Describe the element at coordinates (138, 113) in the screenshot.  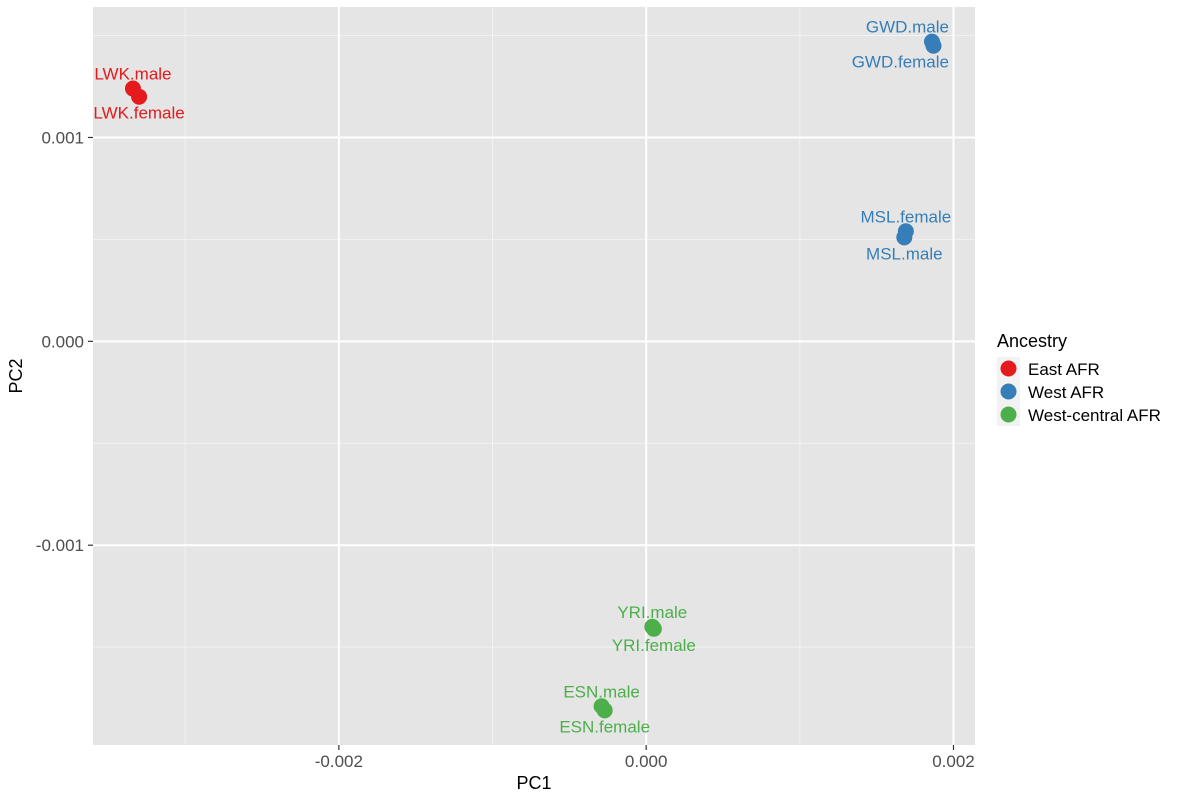
I see `point-label-lwk-female: LWK.female` at that location.